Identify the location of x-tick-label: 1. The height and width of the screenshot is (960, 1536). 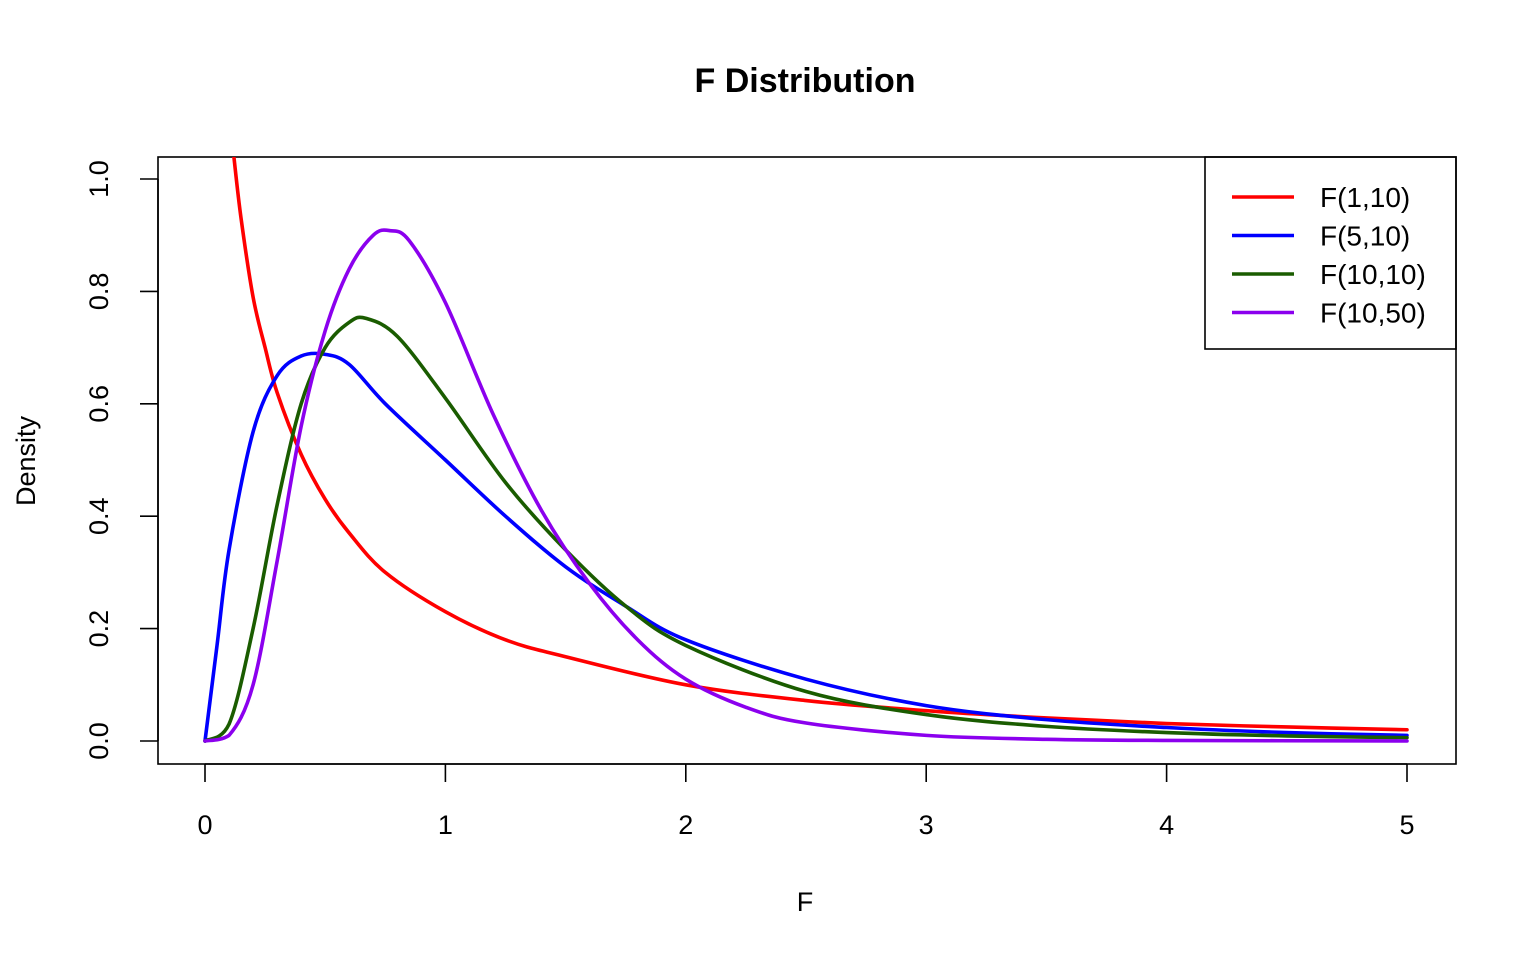
(445, 825).